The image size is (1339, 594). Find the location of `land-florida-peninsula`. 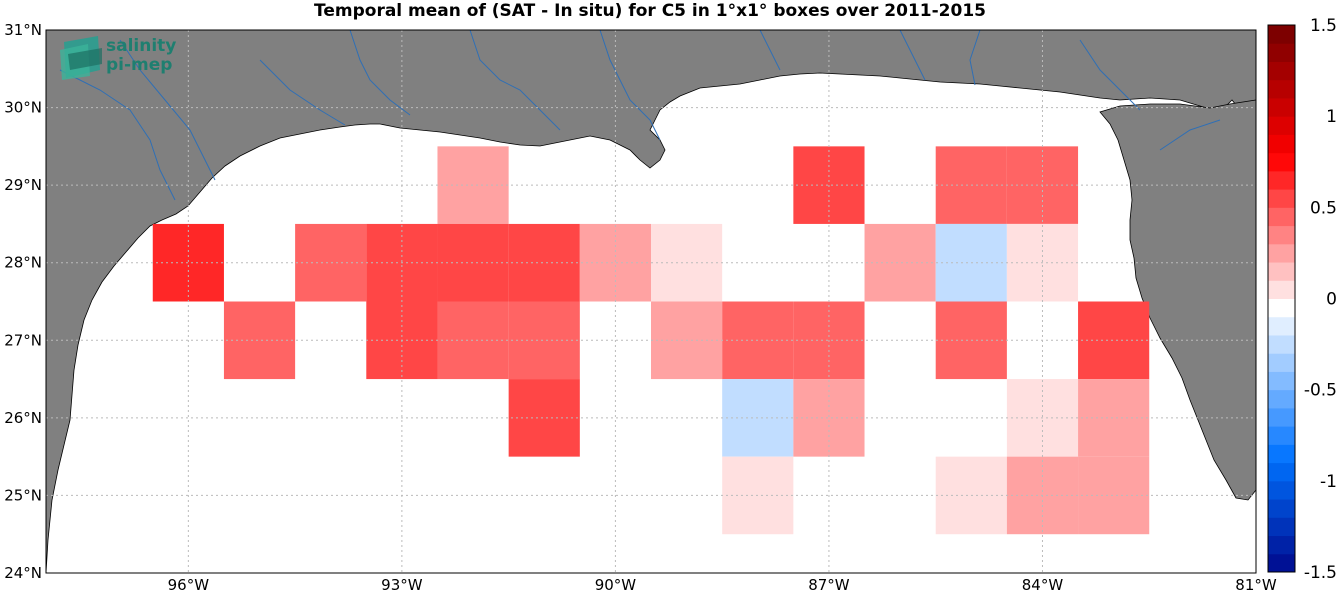

land-florida-peninsula is located at coordinates (1178, 300).